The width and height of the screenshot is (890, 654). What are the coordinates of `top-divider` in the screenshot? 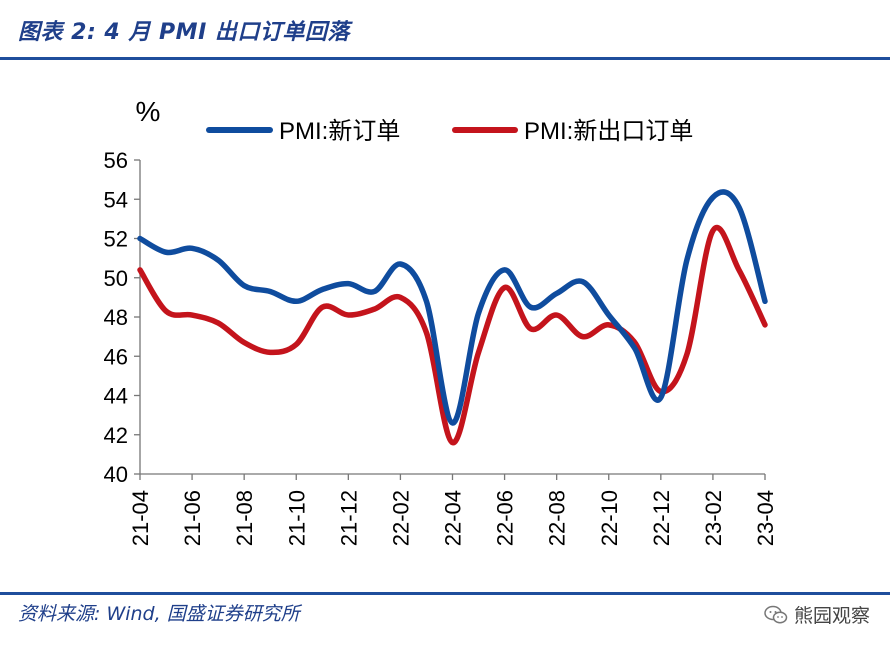 It's located at (445, 58).